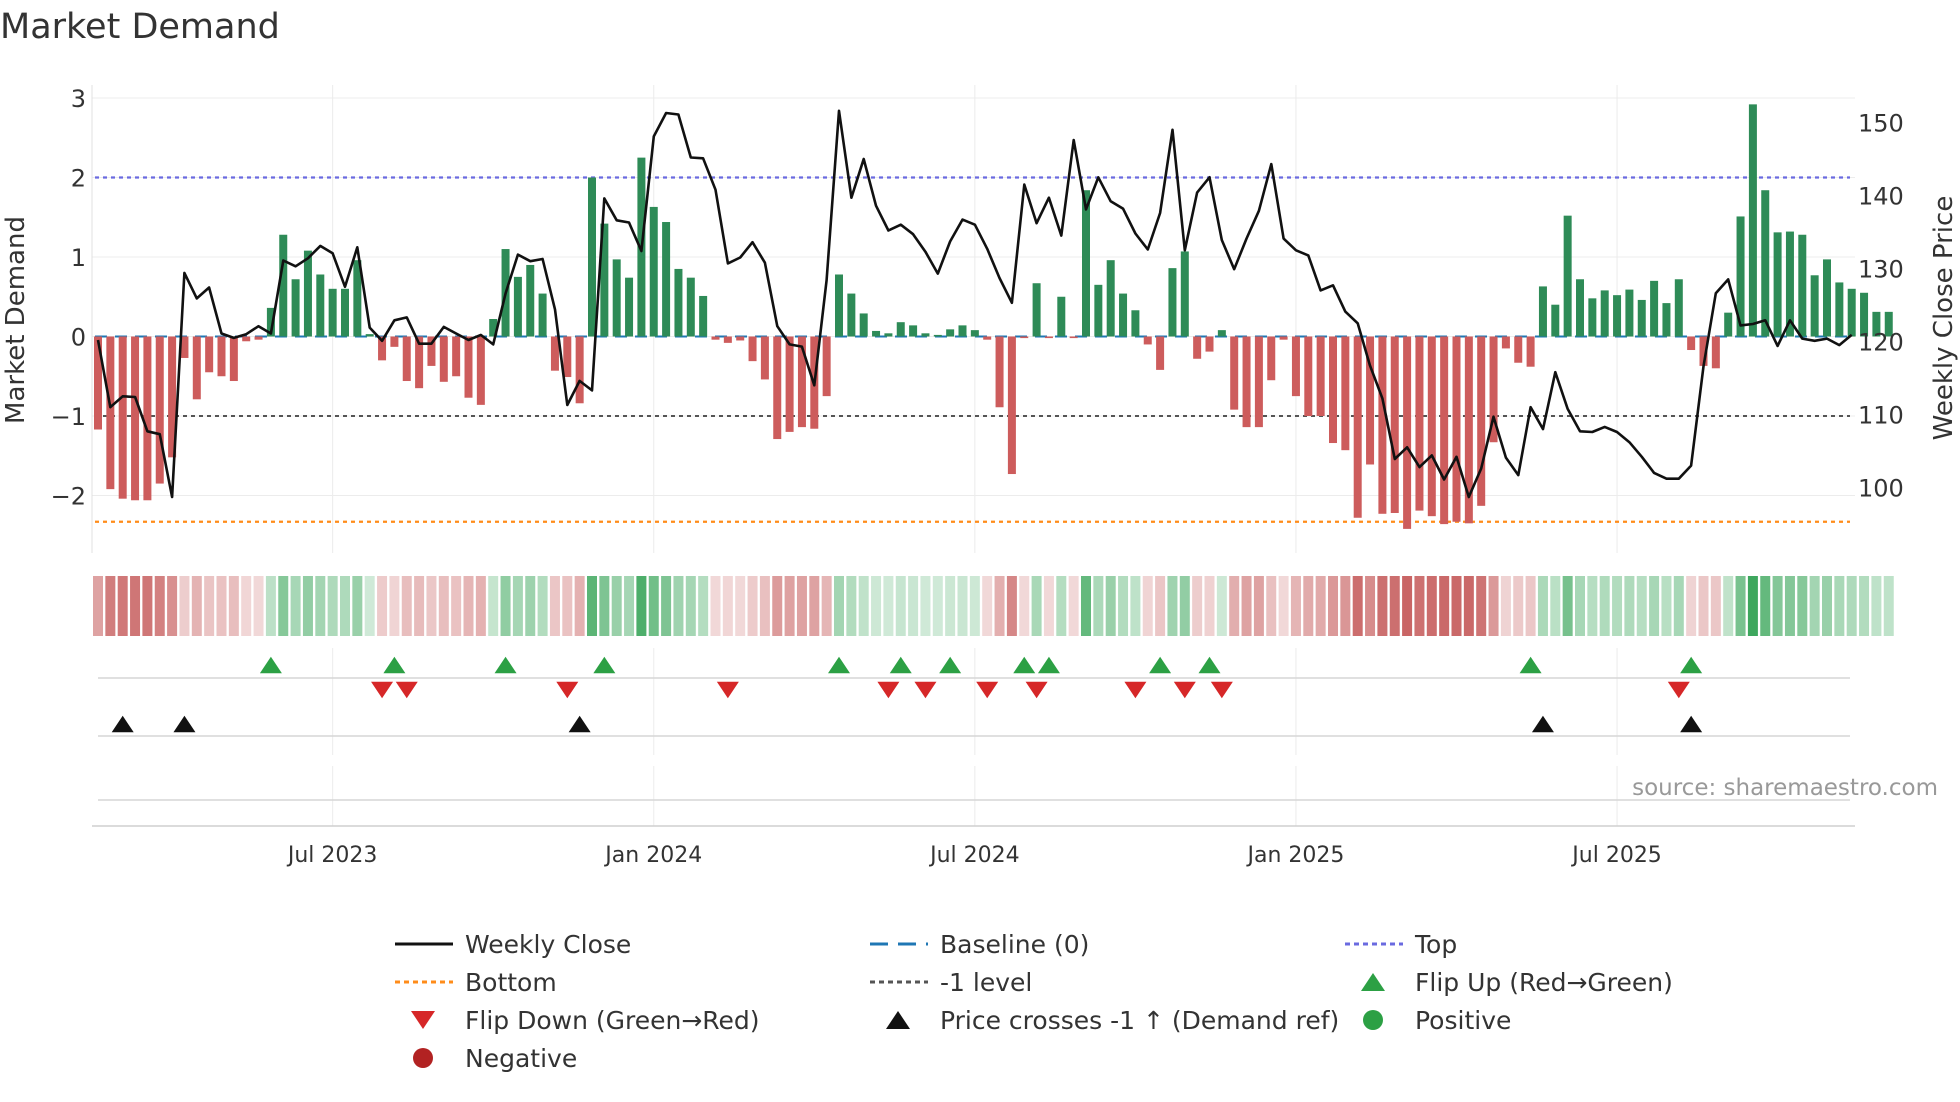 Image resolution: width=1960 pixels, height=1102 pixels. I want to click on chart-title: Market Demand, so click(140, 27).